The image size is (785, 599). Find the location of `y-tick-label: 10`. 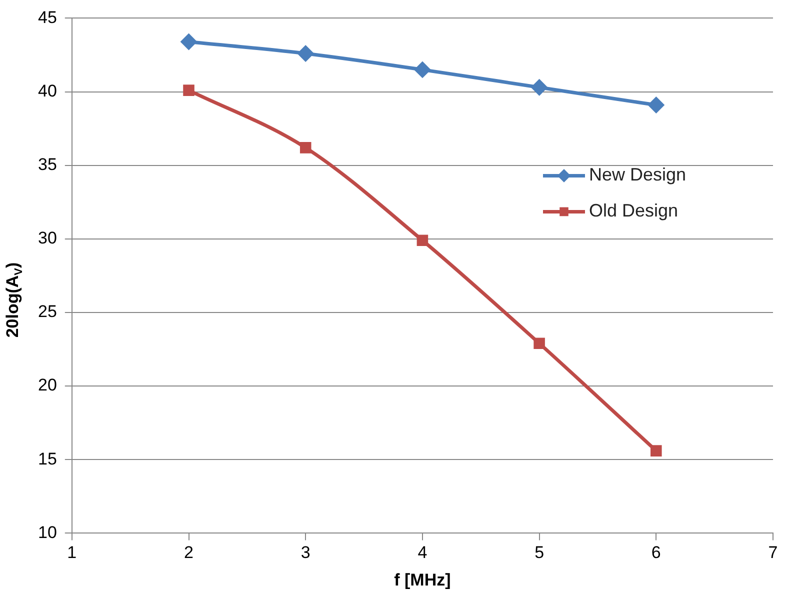

y-tick-label: 10 is located at coordinates (47, 532).